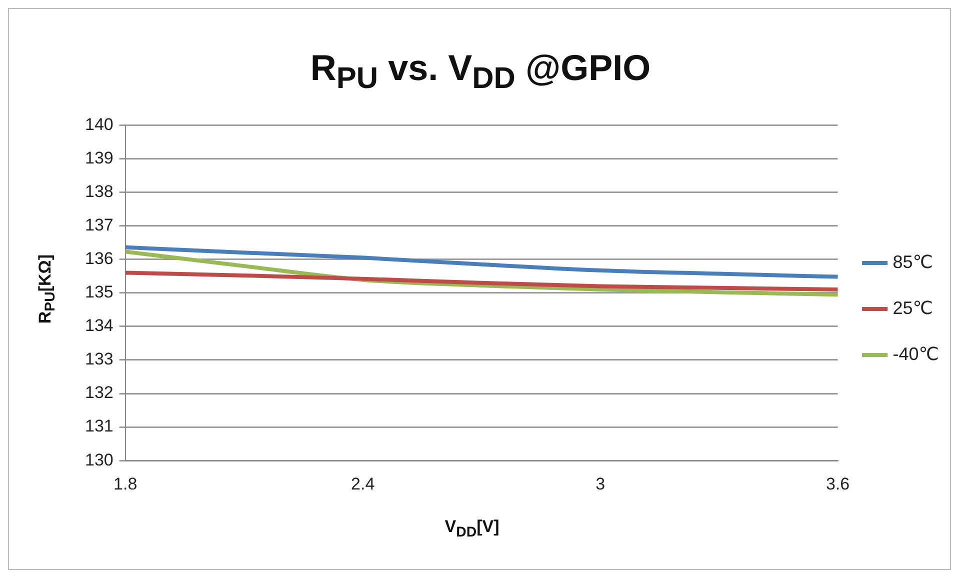 The height and width of the screenshot is (578, 959). What do you see at coordinates (913, 308) in the screenshot?
I see `legend-label: 25℃` at bounding box center [913, 308].